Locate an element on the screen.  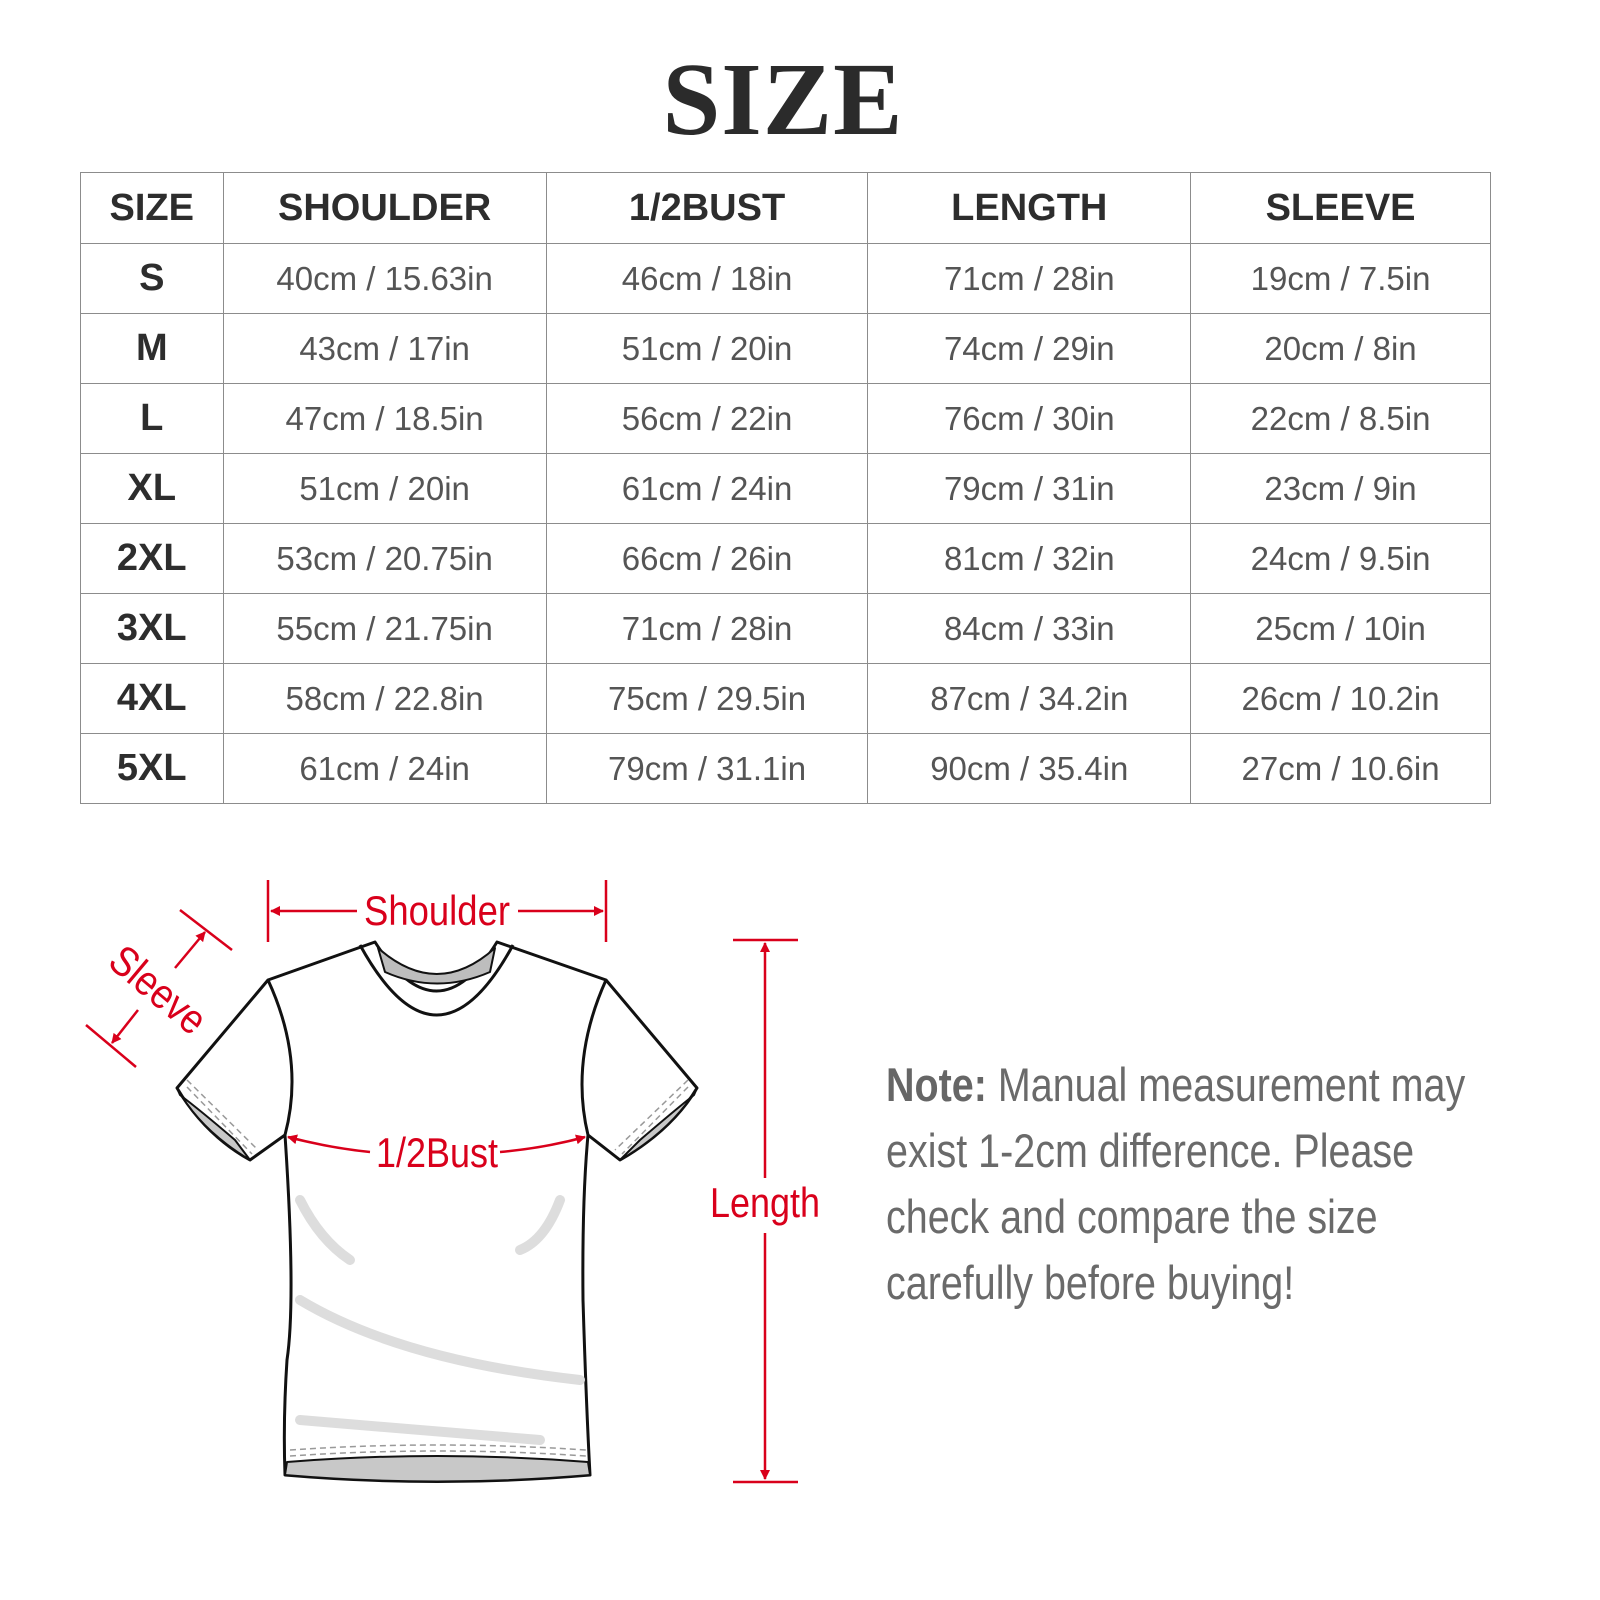
column-header: SLEEVE is located at coordinates (1340, 208).